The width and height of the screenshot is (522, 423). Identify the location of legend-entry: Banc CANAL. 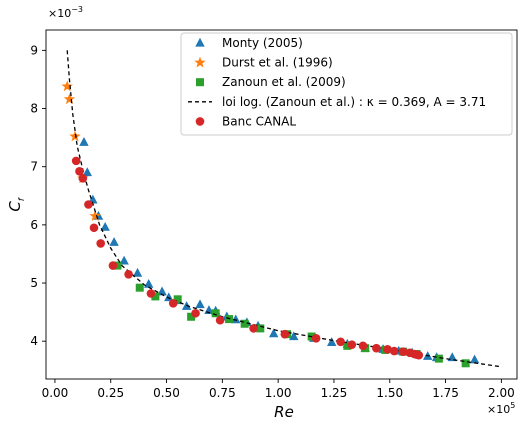
(245, 121).